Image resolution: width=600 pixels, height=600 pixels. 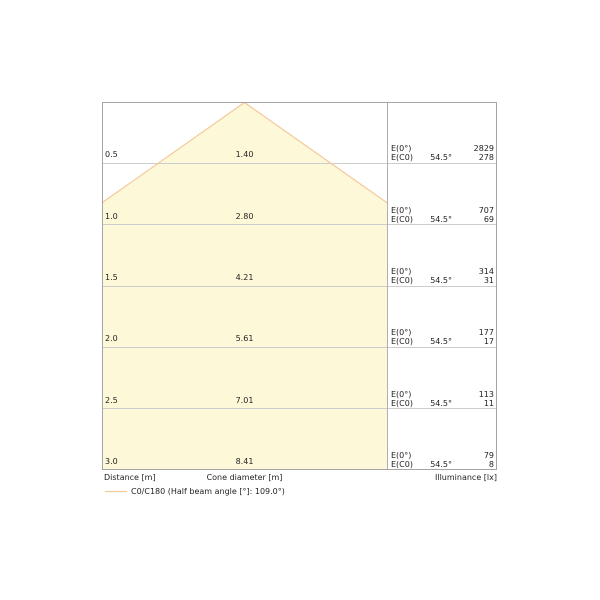 I want to click on cone-left-edge, so click(x=173, y=153).